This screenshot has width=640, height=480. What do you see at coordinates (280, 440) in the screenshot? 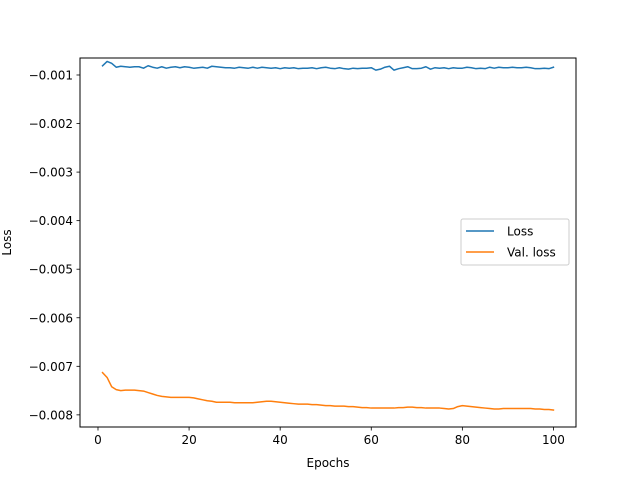
I see `x-tick-label: 40` at bounding box center [280, 440].